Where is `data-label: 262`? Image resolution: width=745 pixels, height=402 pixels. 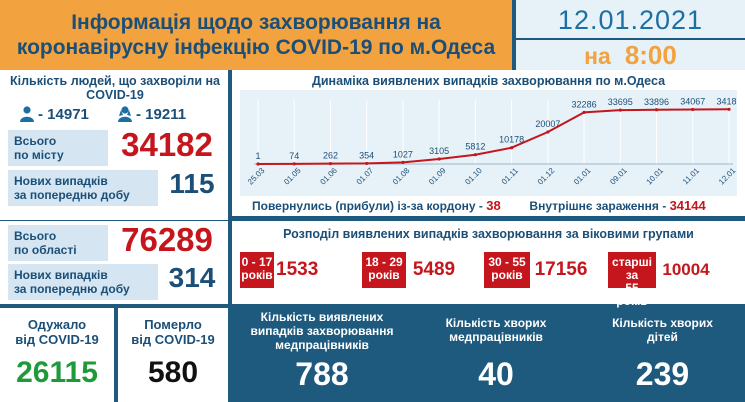
data-label: 262 is located at coordinates (330, 156).